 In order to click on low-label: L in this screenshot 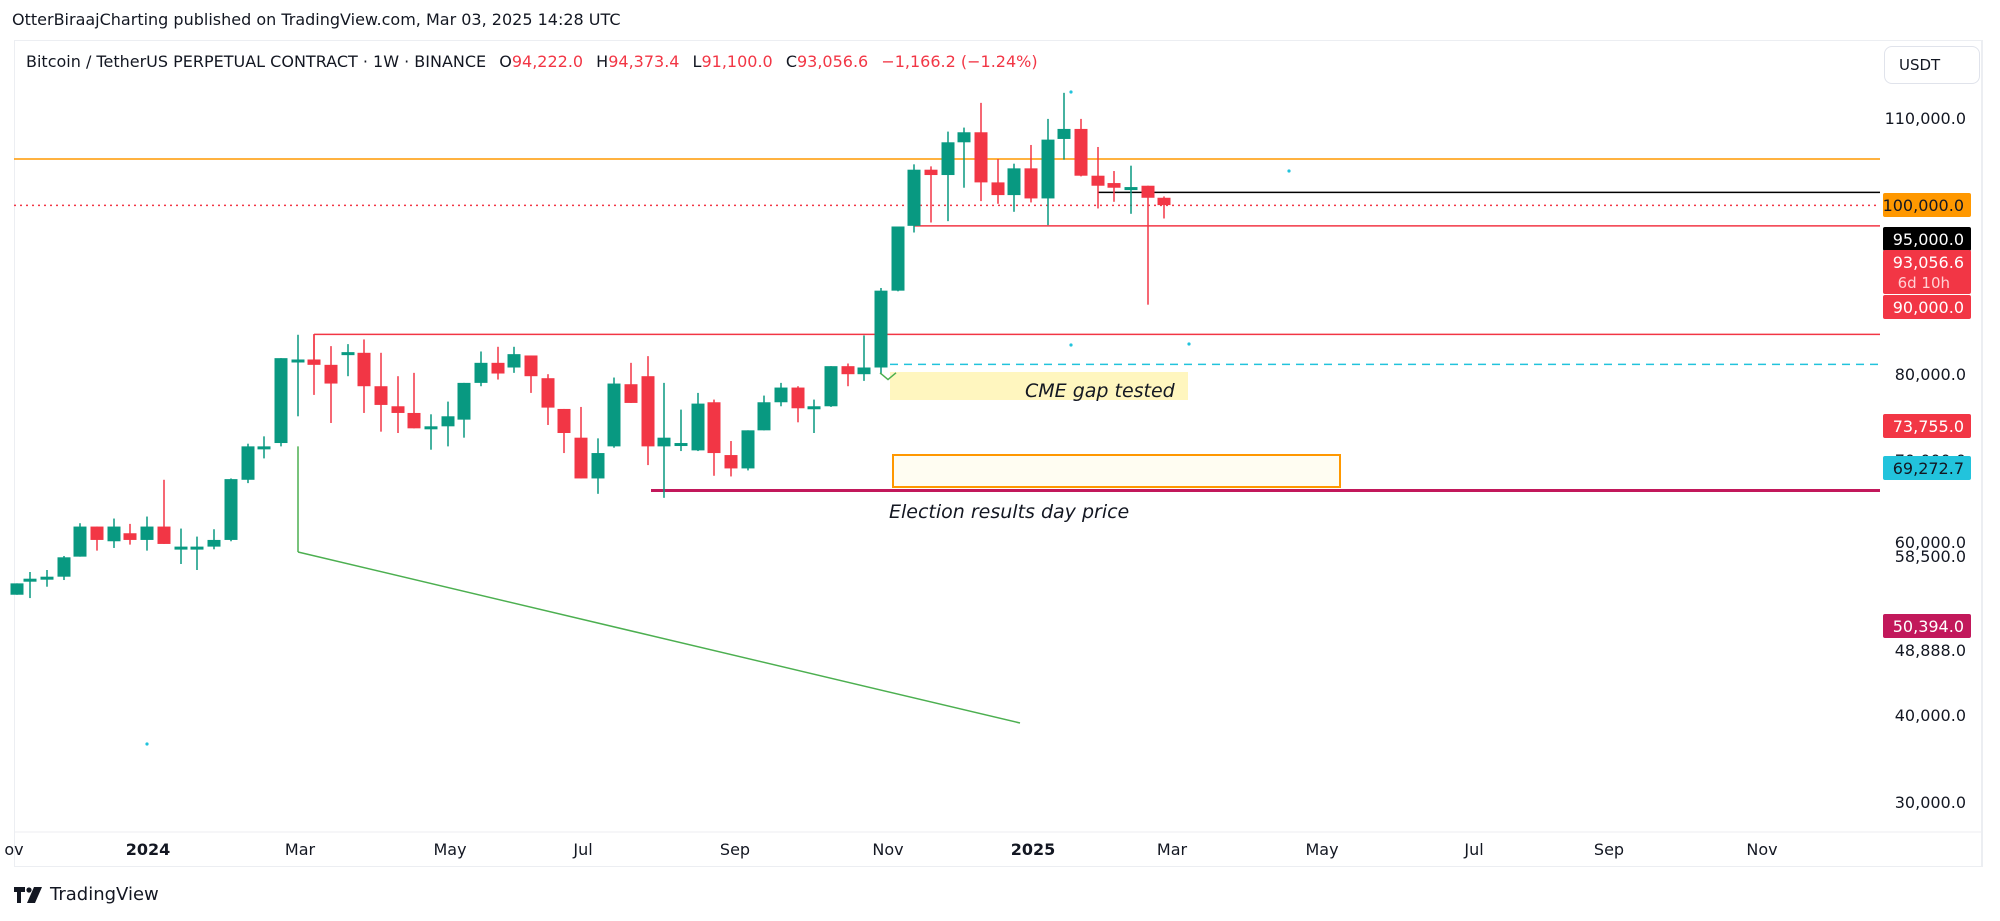, I will do `click(697, 61)`.